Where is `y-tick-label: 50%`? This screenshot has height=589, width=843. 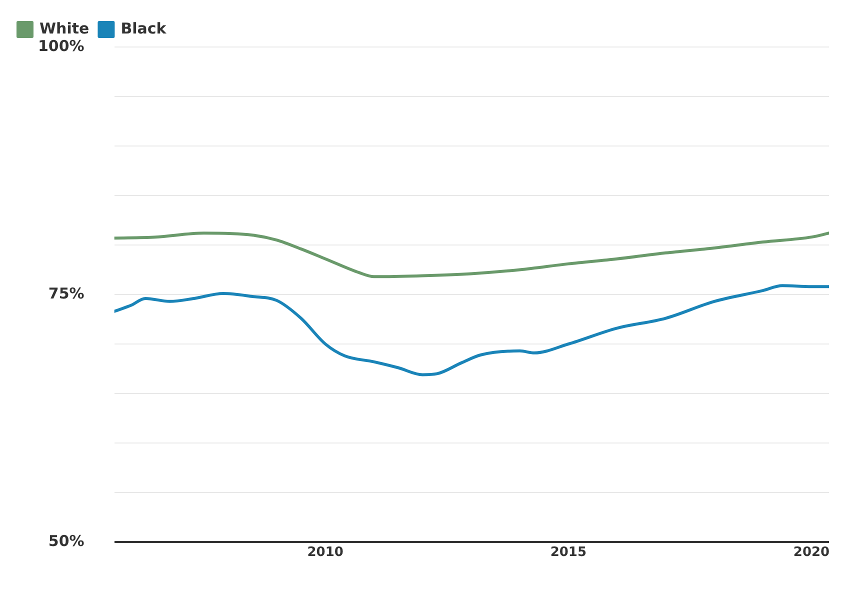 y-tick-label: 50% is located at coordinates (66, 541).